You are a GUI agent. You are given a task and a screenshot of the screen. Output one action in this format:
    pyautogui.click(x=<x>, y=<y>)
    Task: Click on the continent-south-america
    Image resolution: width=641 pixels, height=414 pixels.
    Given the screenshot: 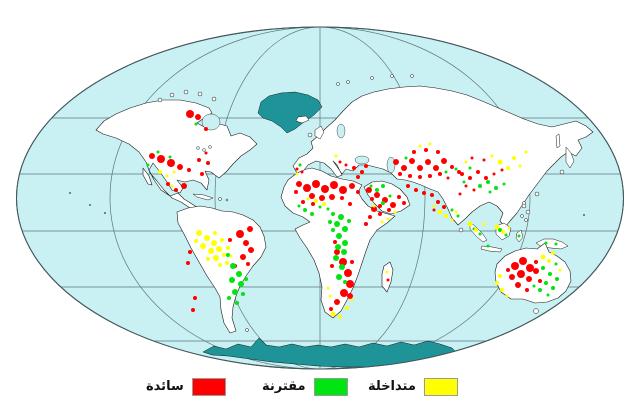 What is the action you would take?
    pyautogui.click(x=221, y=269)
    